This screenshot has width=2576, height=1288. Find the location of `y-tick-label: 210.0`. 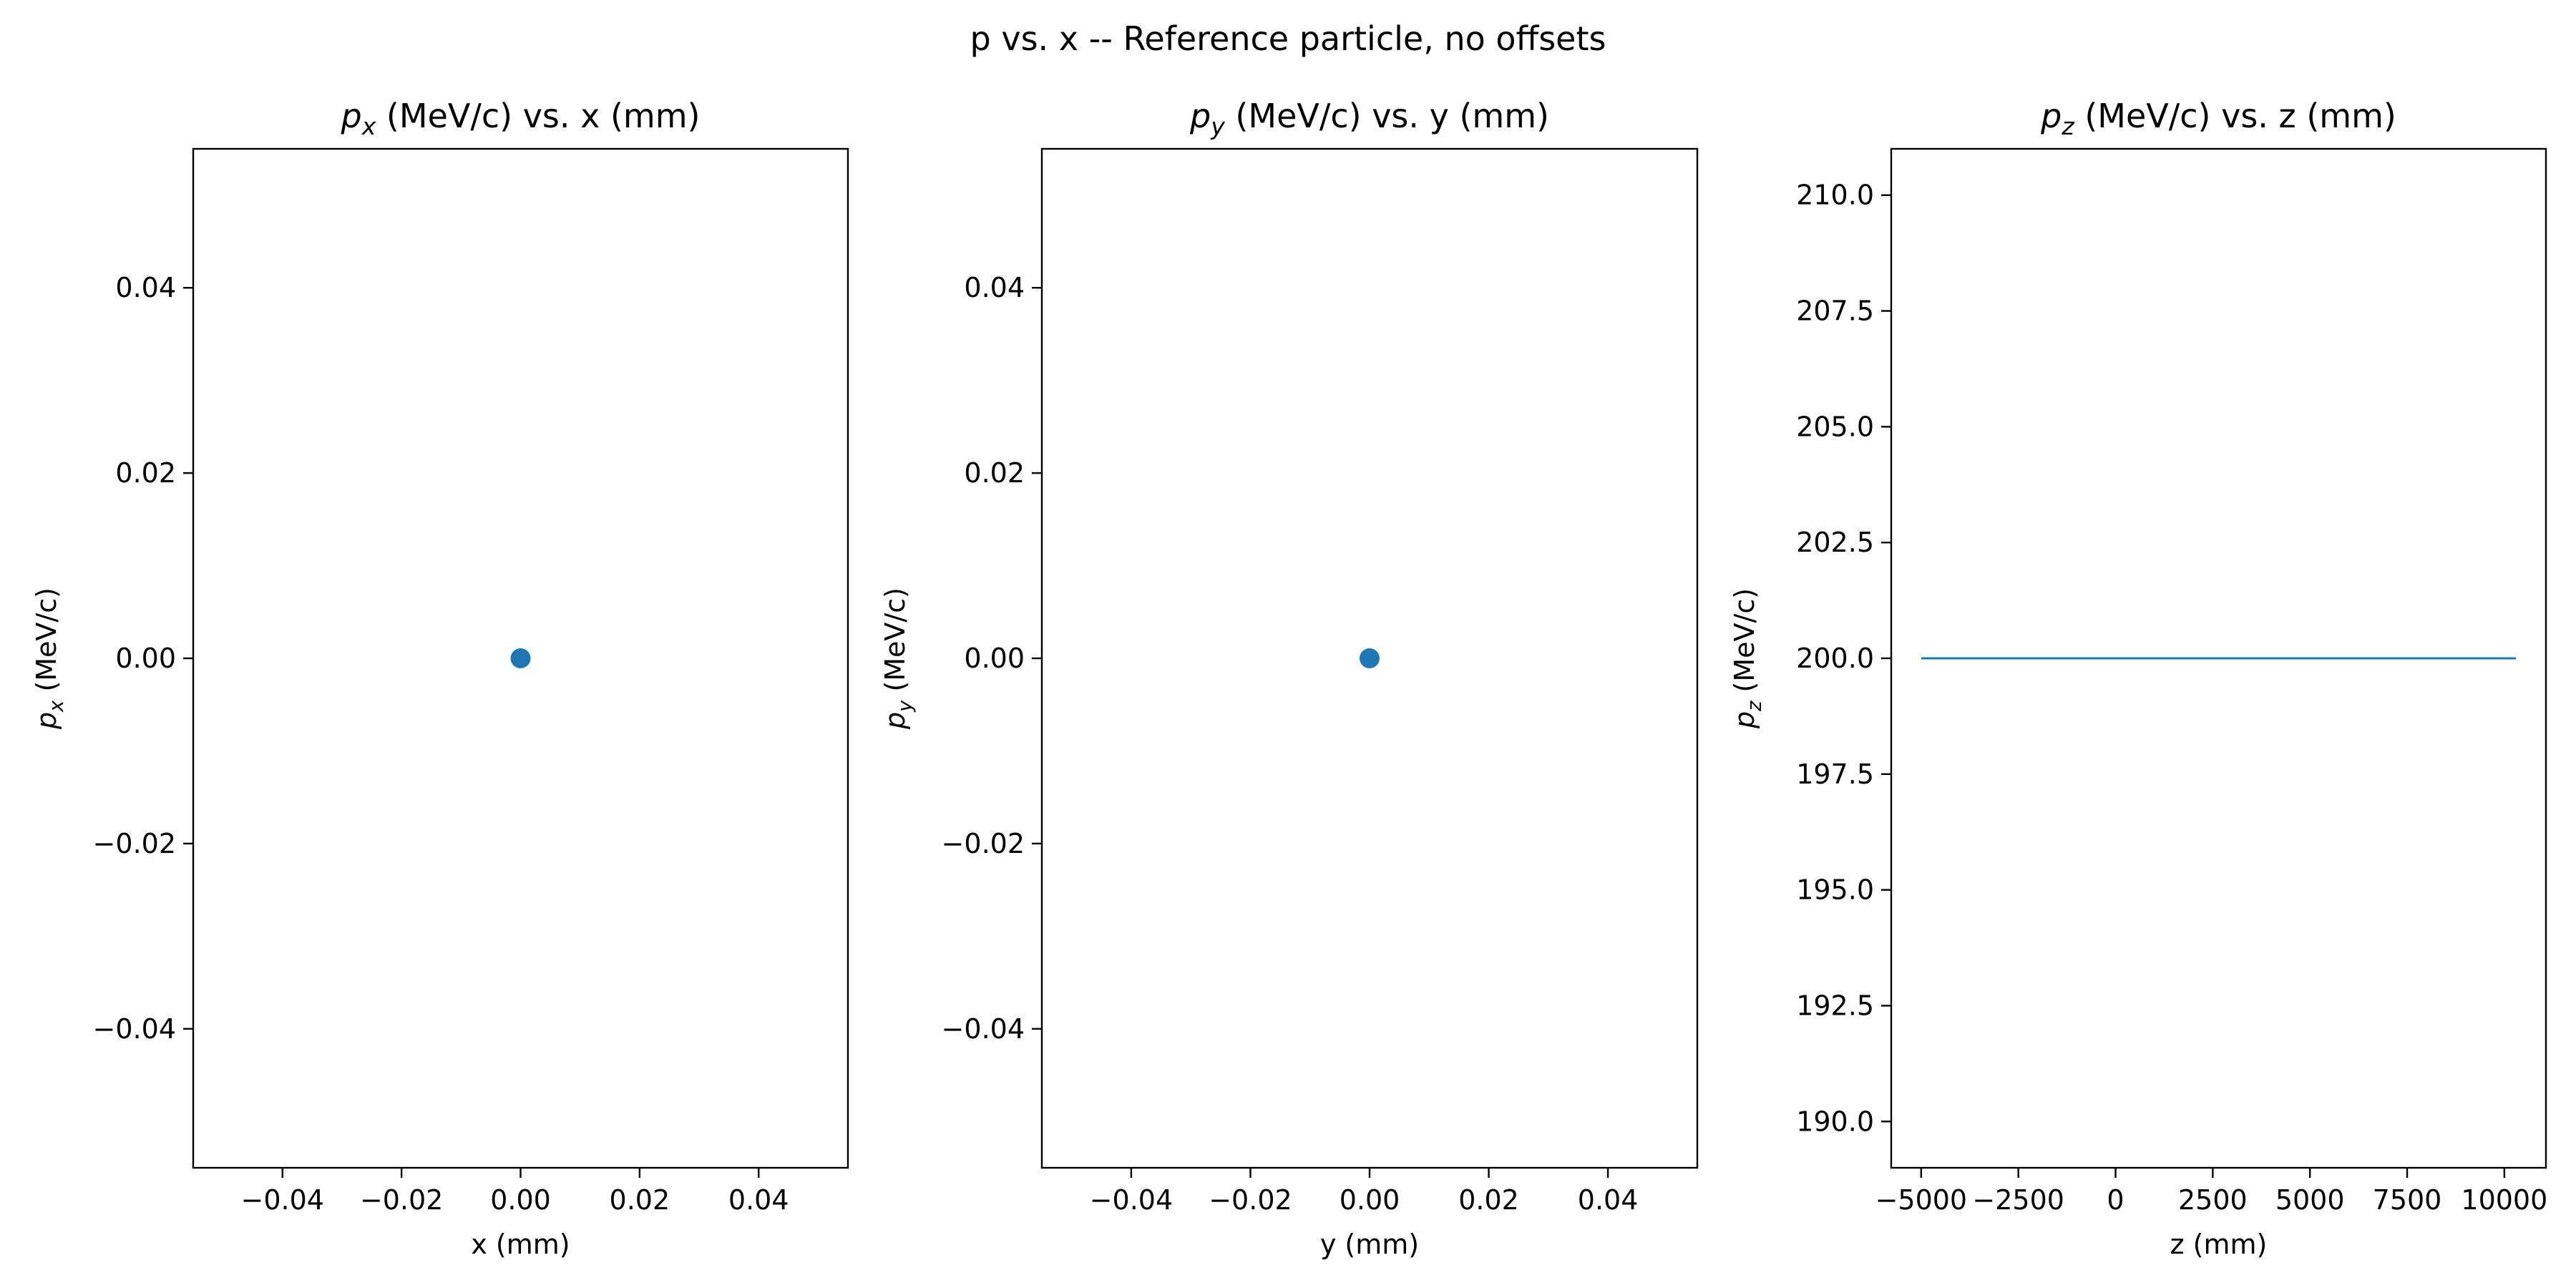

y-tick-label: 210.0 is located at coordinates (1835, 195).